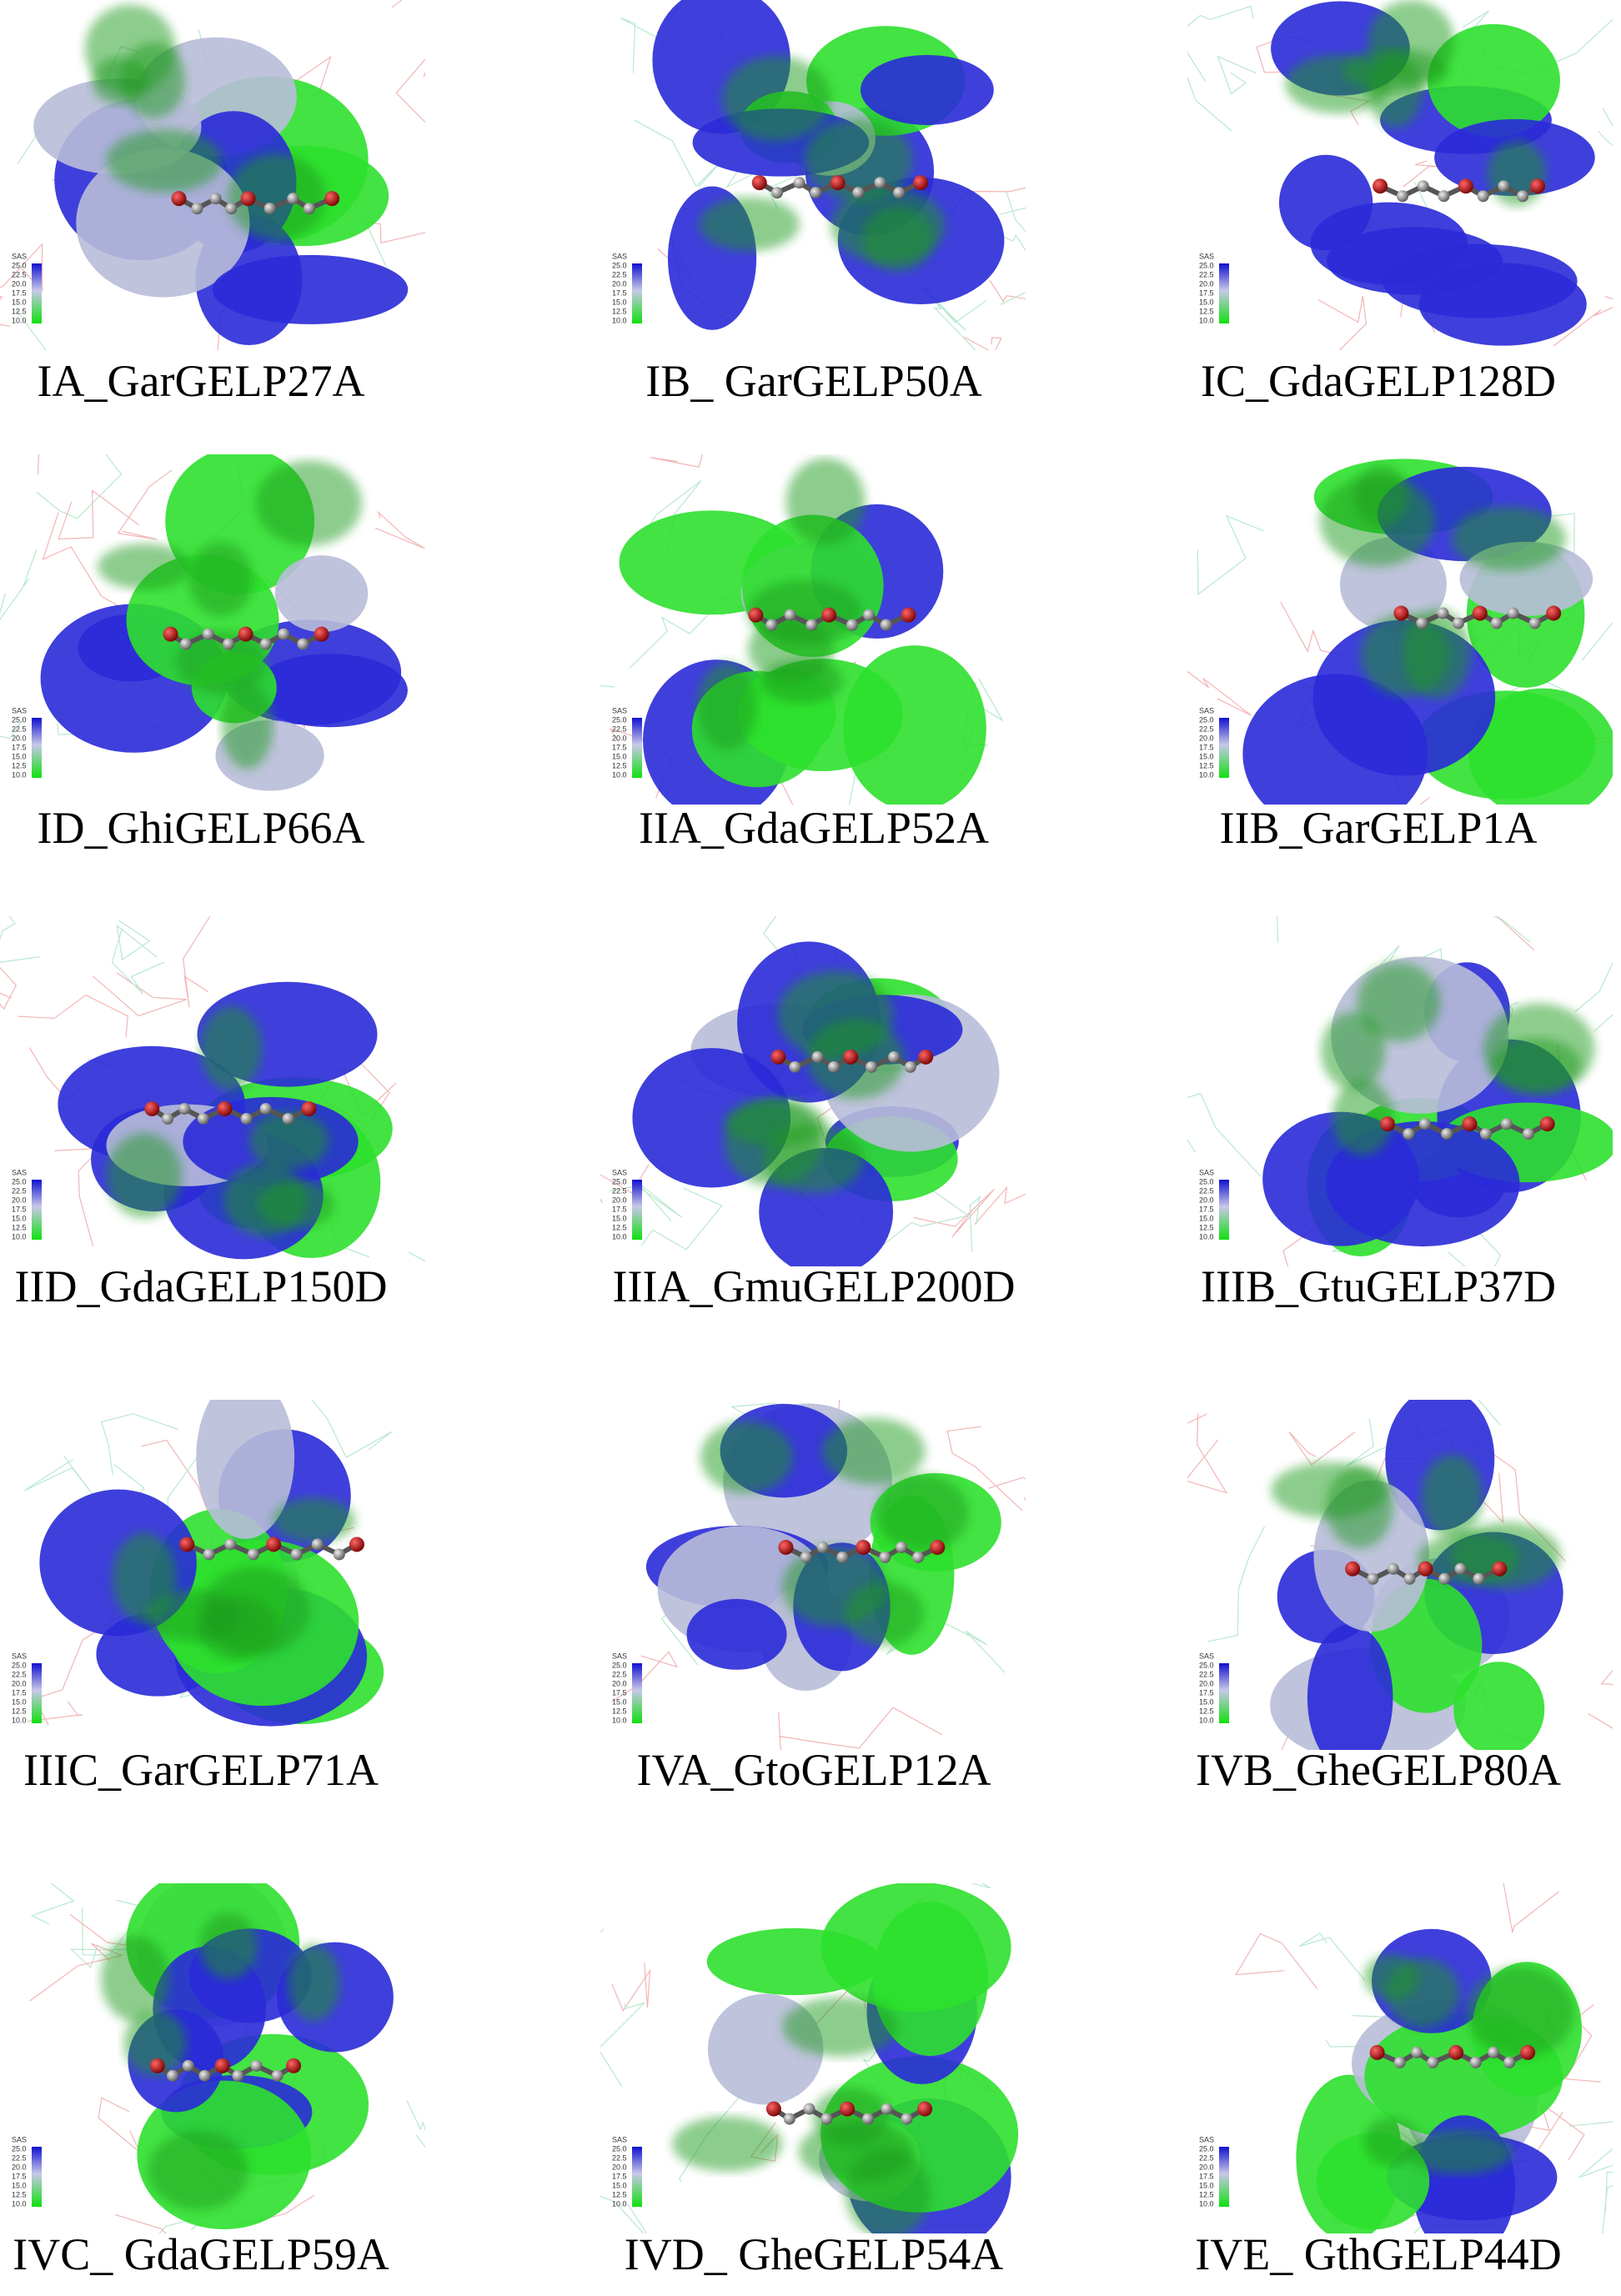 This screenshot has height=2296, width=1621. Describe the element at coordinates (201, 381) in the screenshot. I see `panel-label: IA_GarGELP27A` at that location.